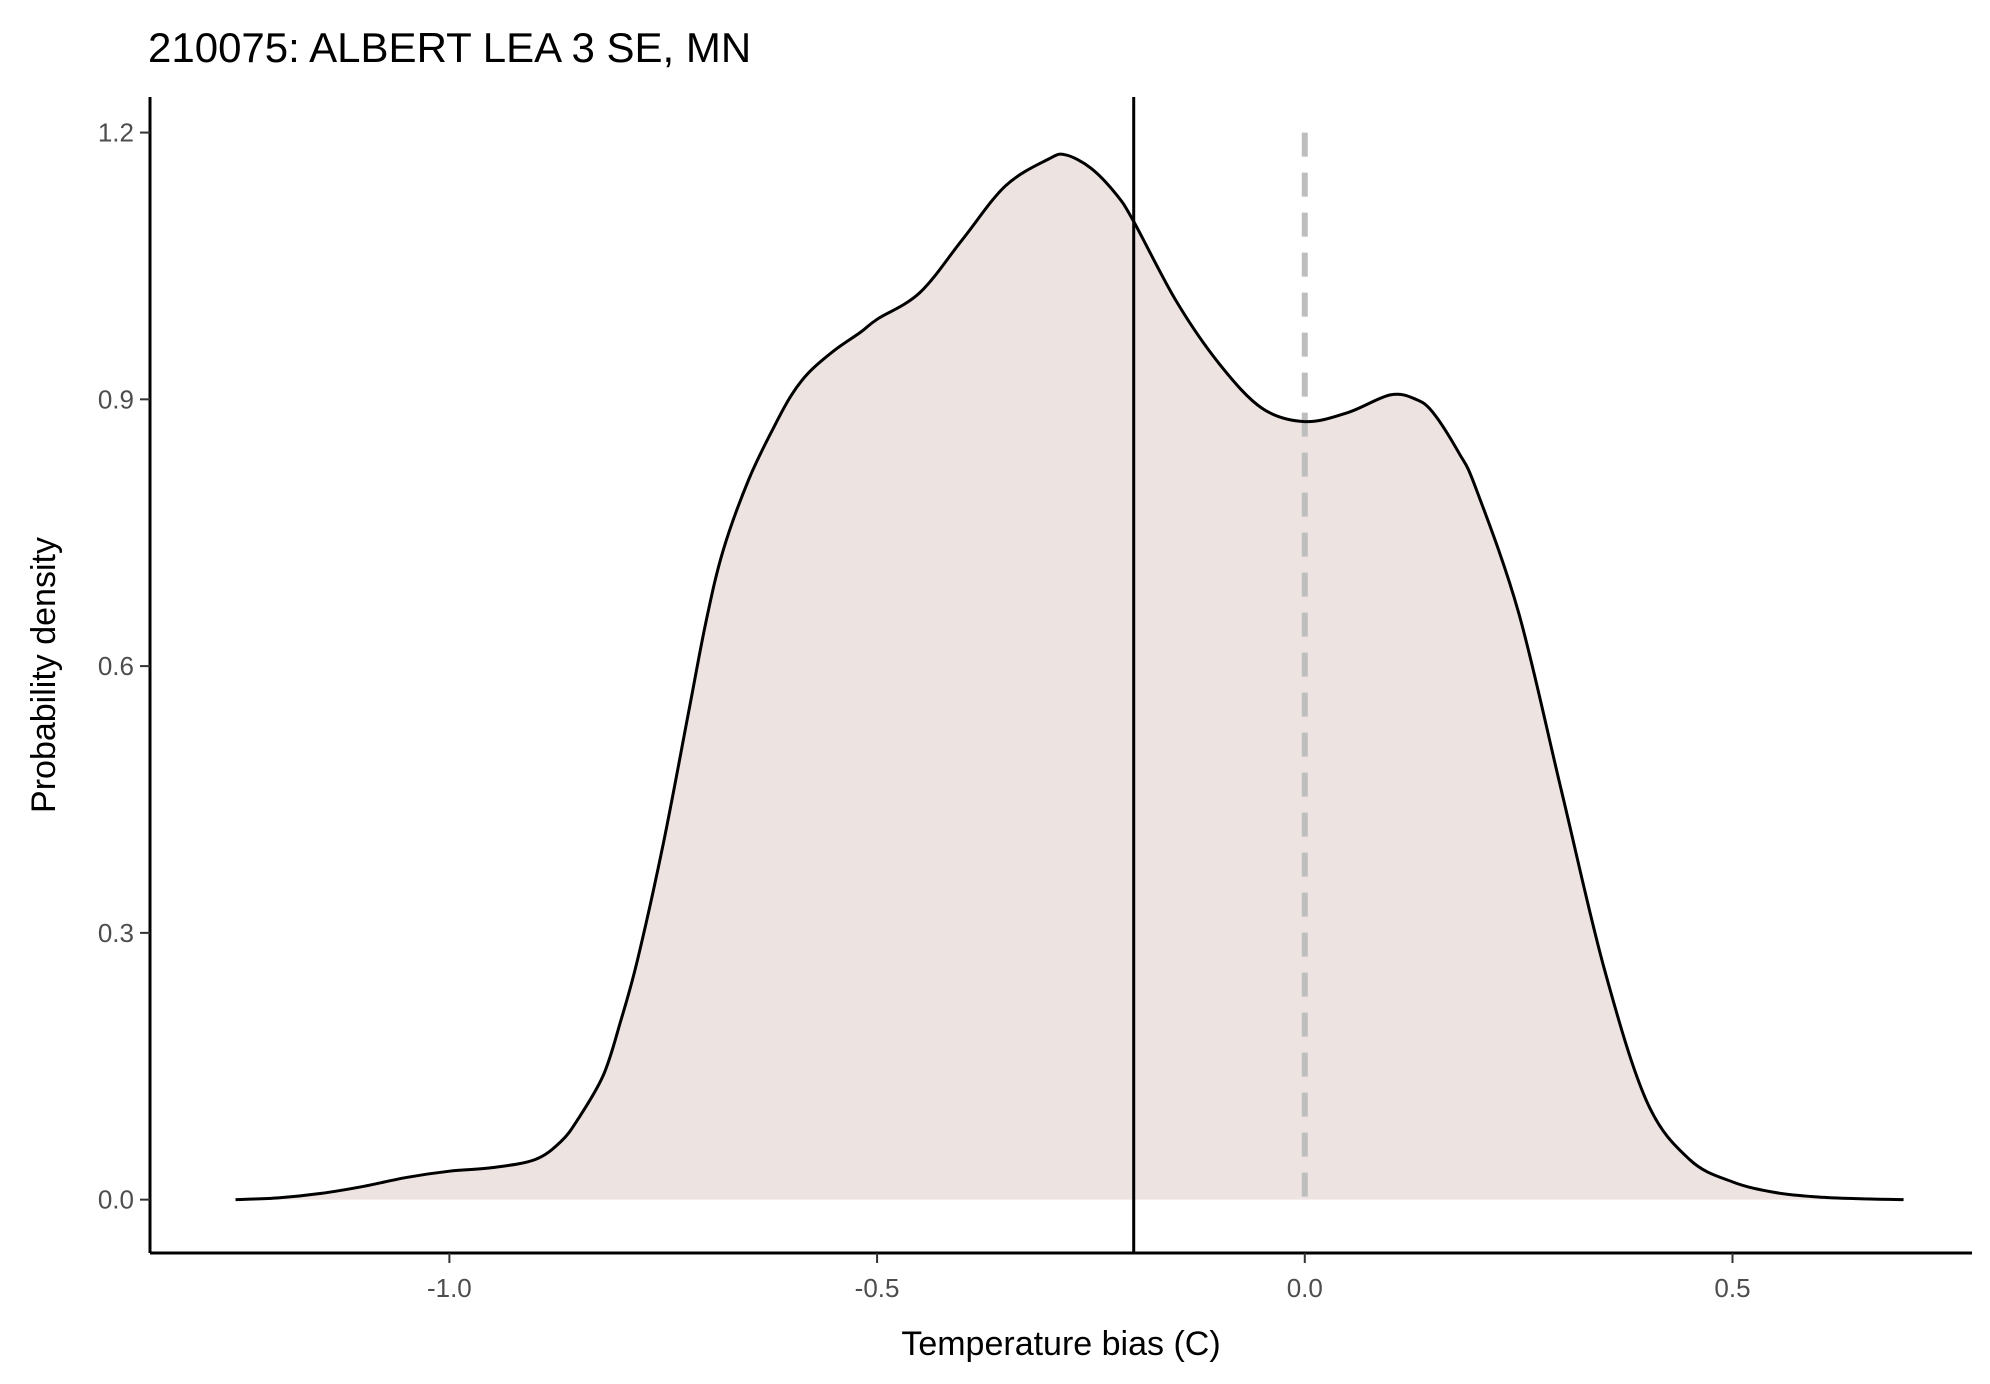  What do you see at coordinates (116, 1200) in the screenshot?
I see `y-tick-label: 0.0` at bounding box center [116, 1200].